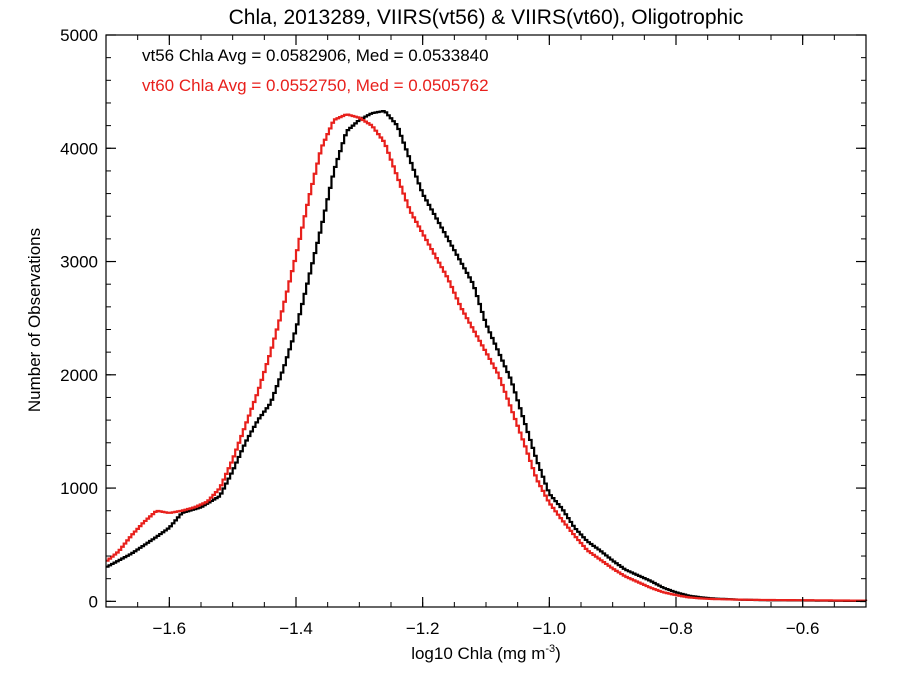 Image resolution: width=900 pixels, height=675 pixels. I want to click on x-axis-label-main: log10 Chla (mg m, so click(478, 653).